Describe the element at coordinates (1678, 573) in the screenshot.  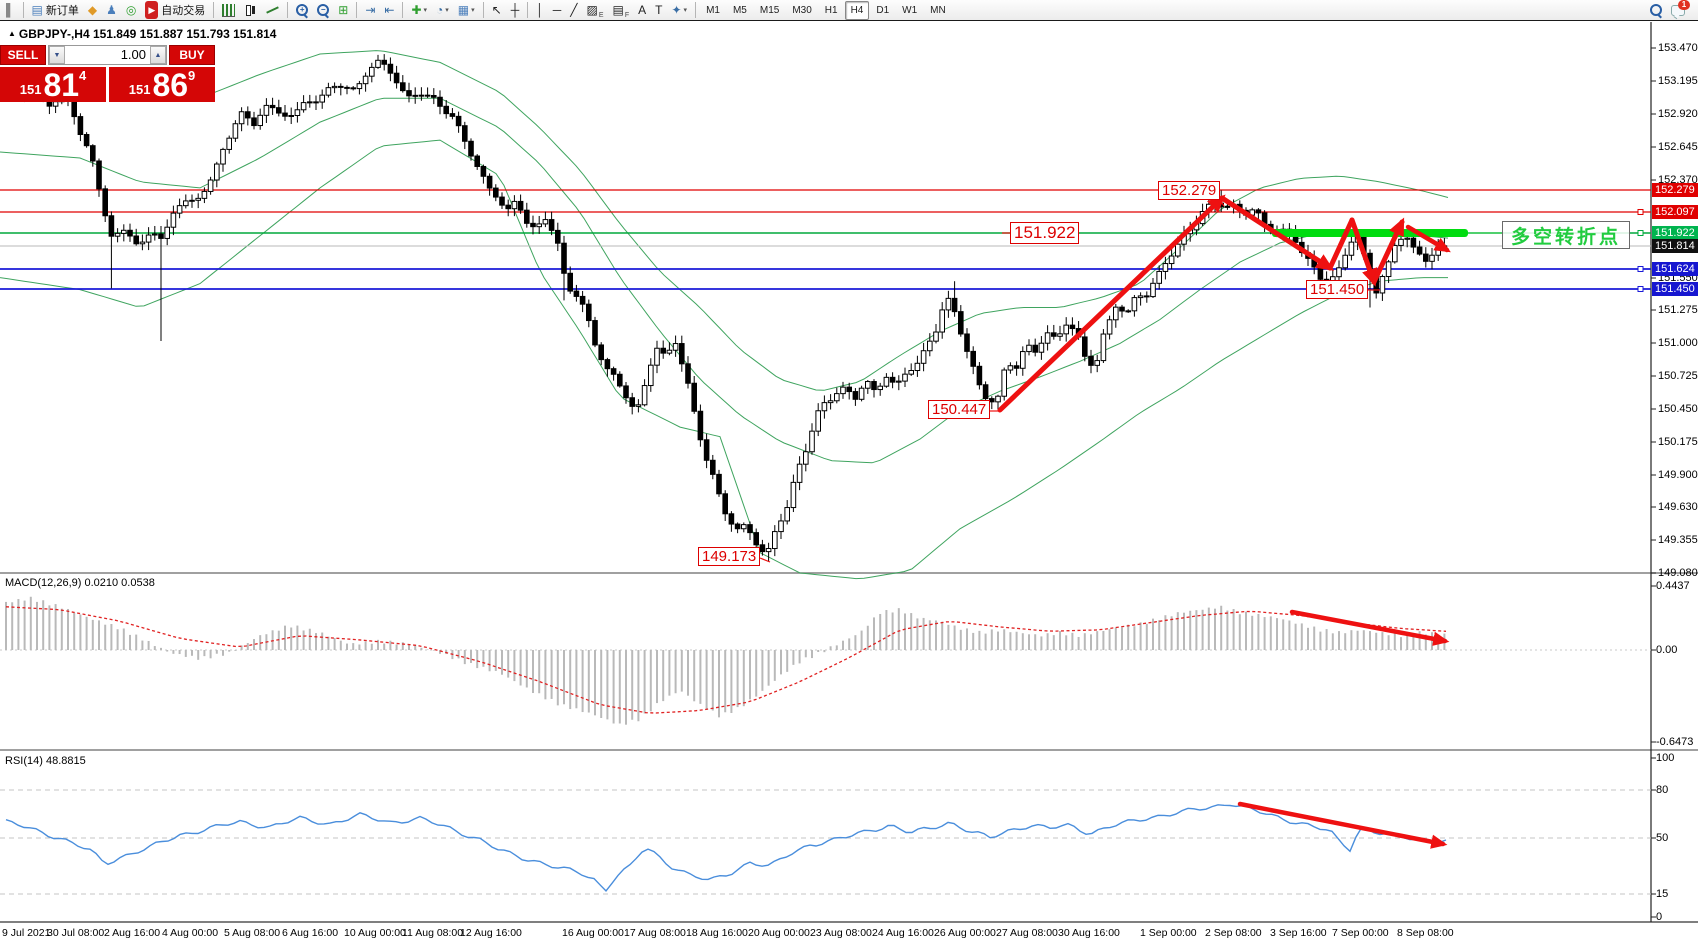
I see `price-axis-tick: 149.080` at that location.